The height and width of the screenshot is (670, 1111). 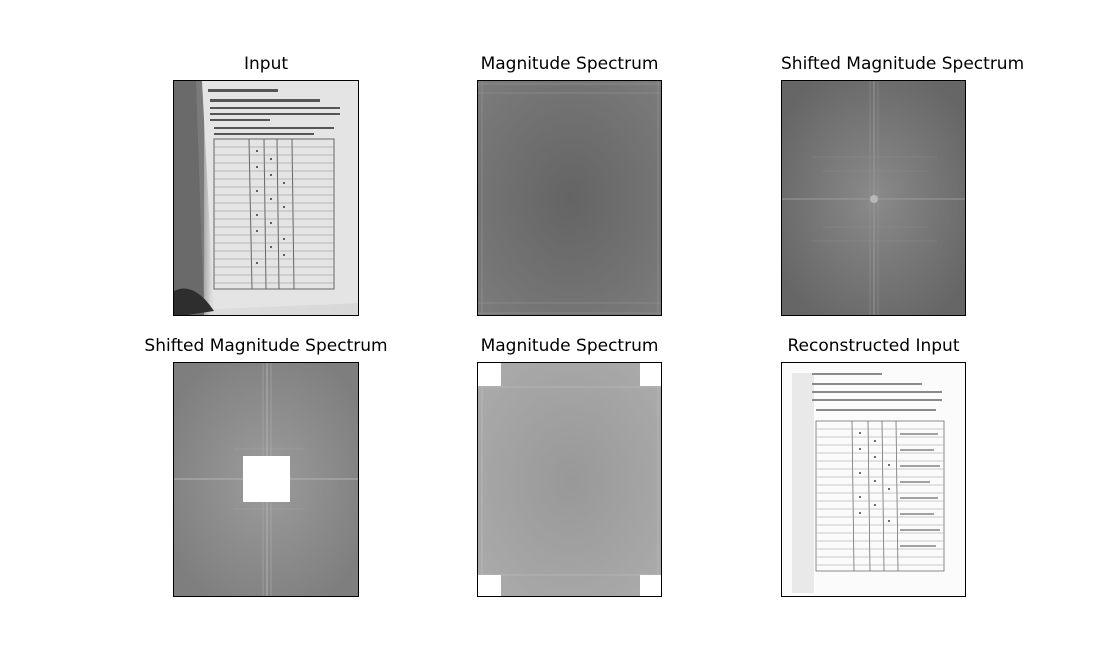 I want to click on panel-shifted-magnitude-spectrum: Shifted Magnitude Spectrum, so click(x=903, y=185).